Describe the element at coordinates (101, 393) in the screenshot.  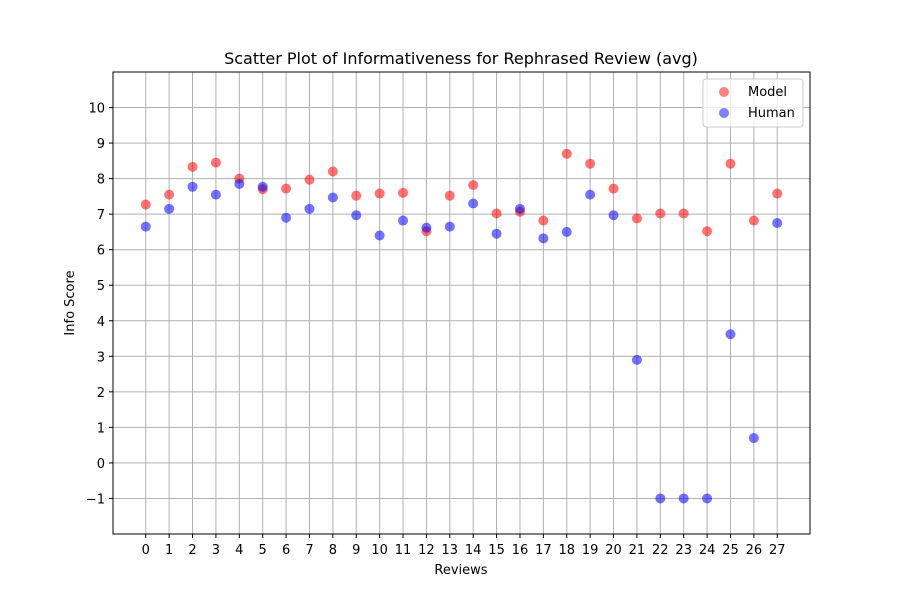
I see `y-tick-label: 2` at that location.